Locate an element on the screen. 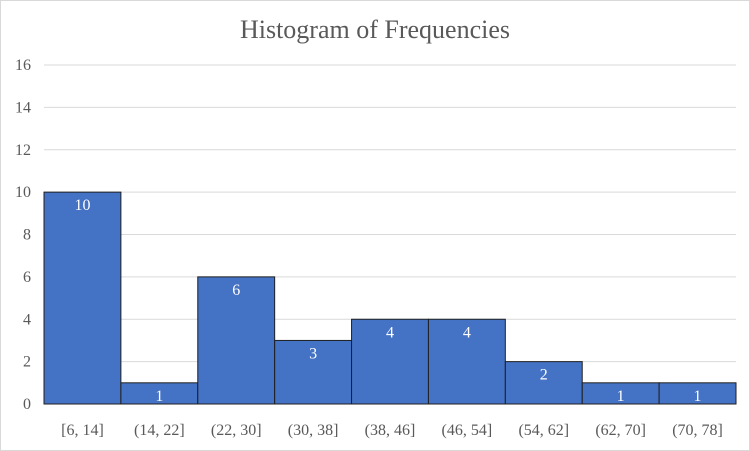  x-category-label: (62, 70] is located at coordinates (620, 430).